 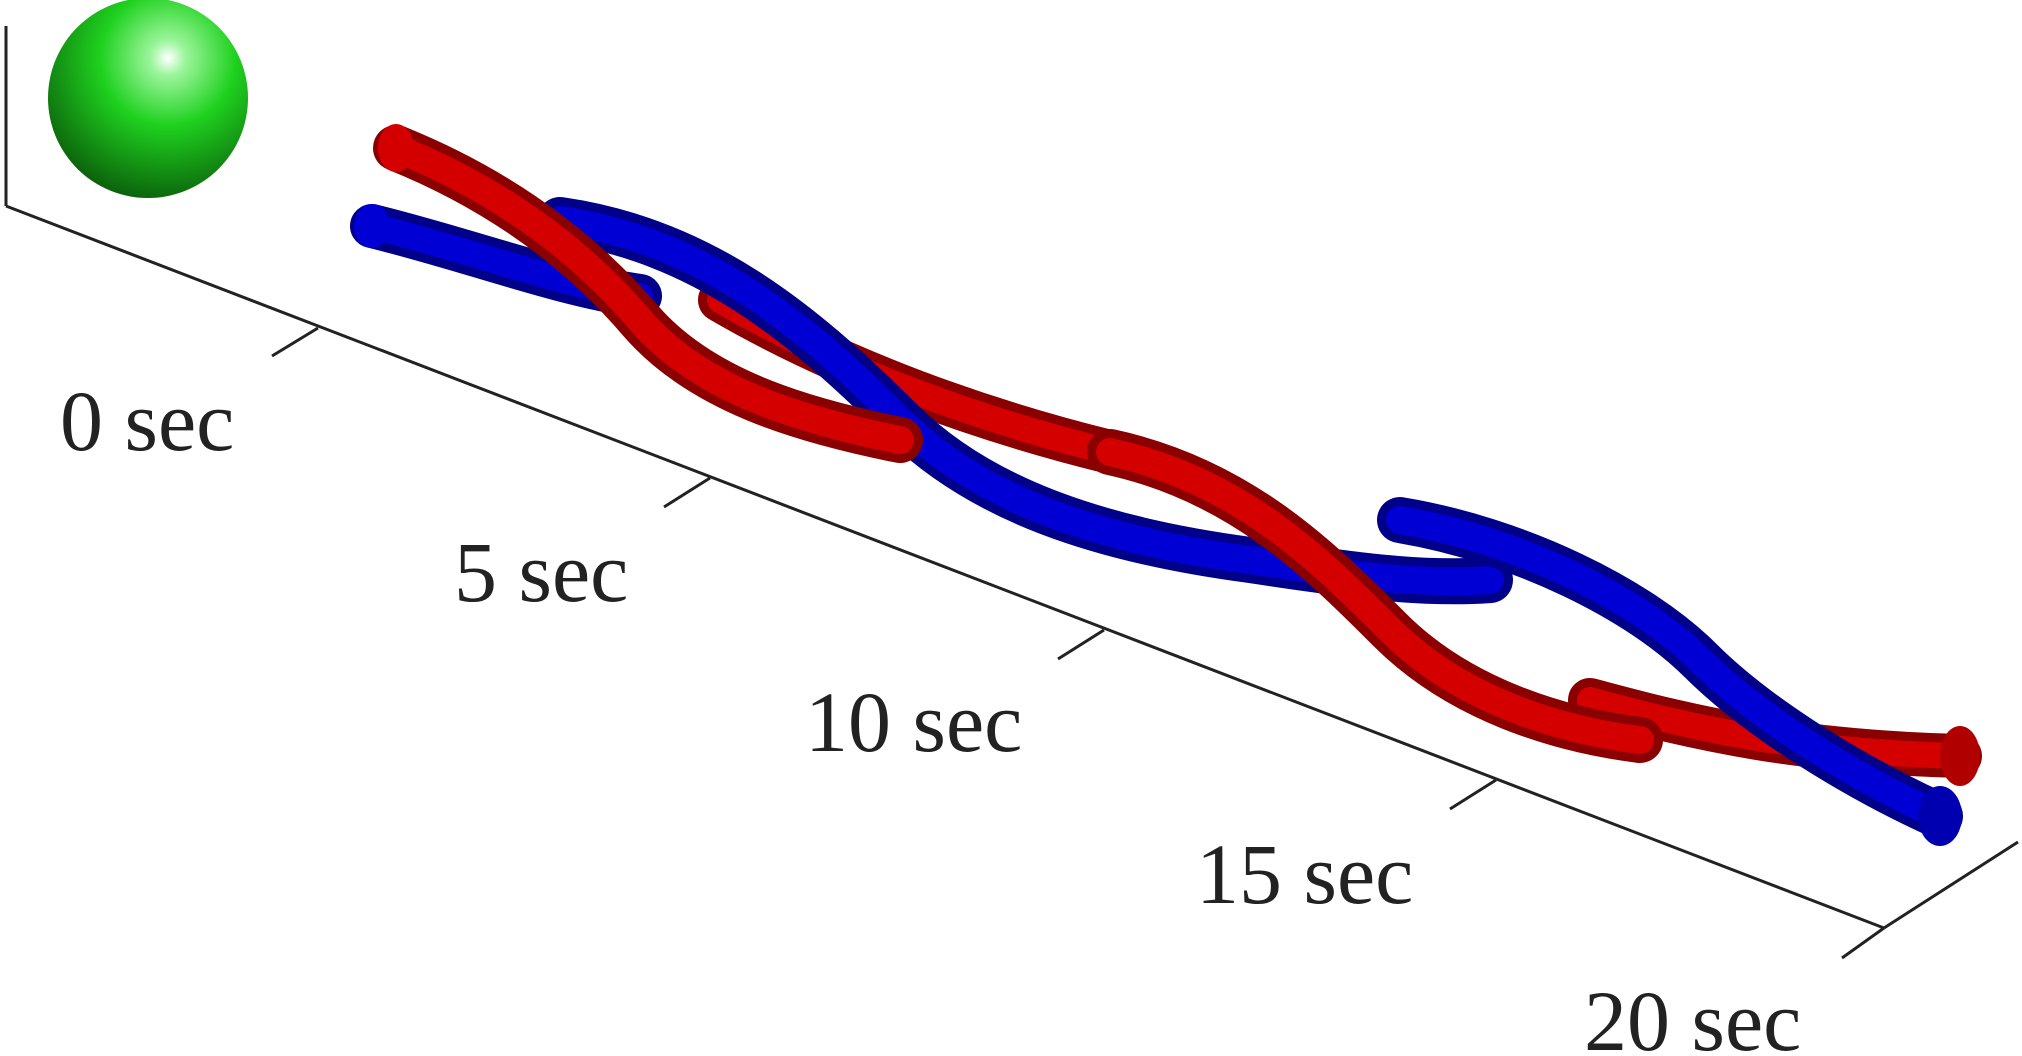 I want to click on green-sphere, so click(x=148, y=99).